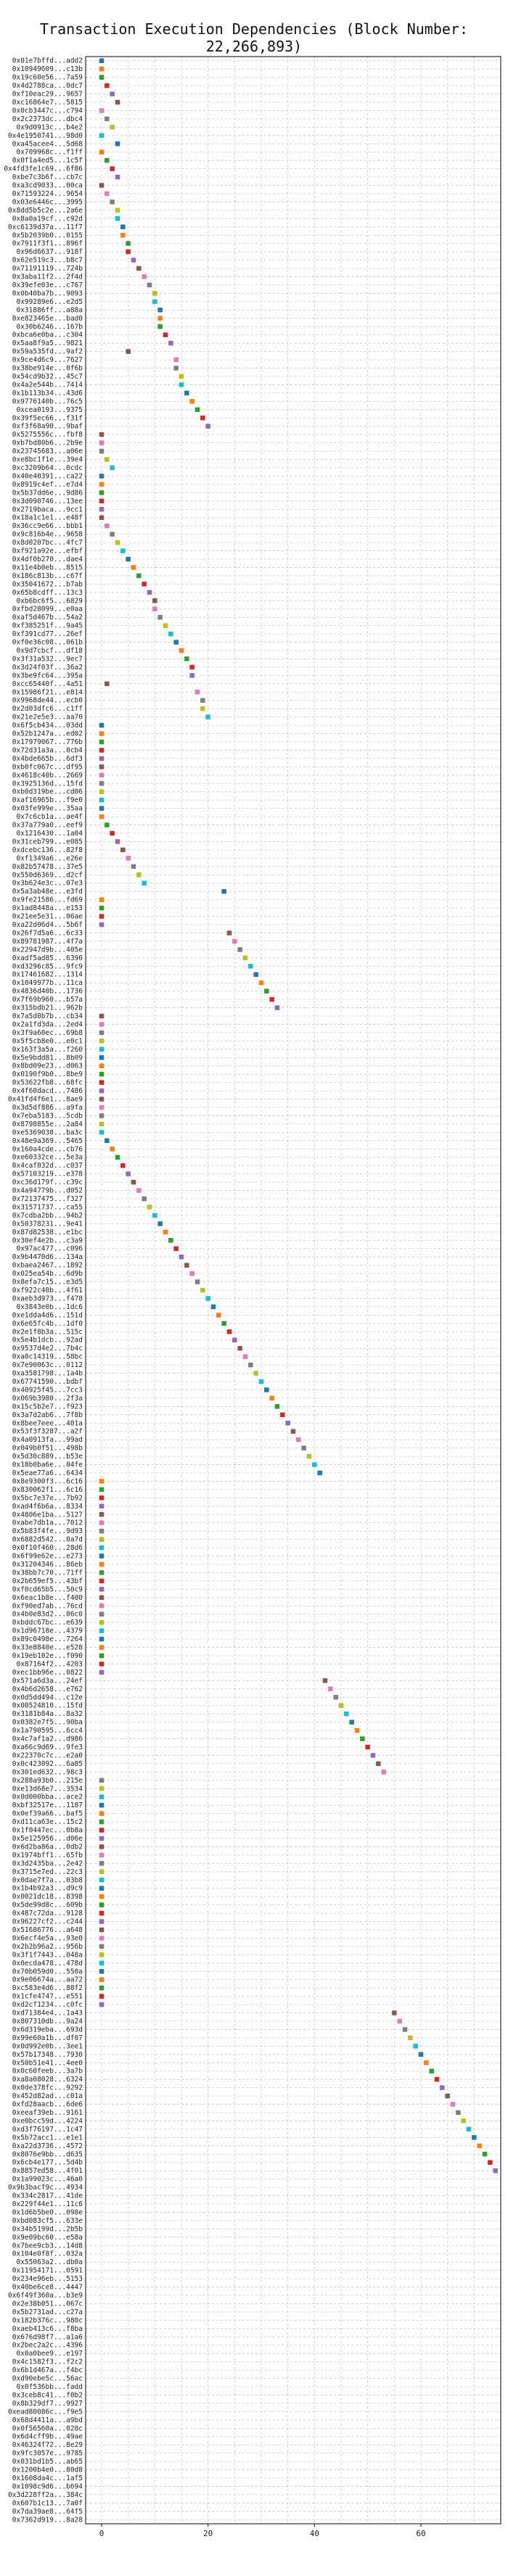  What do you see at coordinates (47, 476) in the screenshot?
I see `y-tick-label: 0x40e40391...ca22` at bounding box center [47, 476].